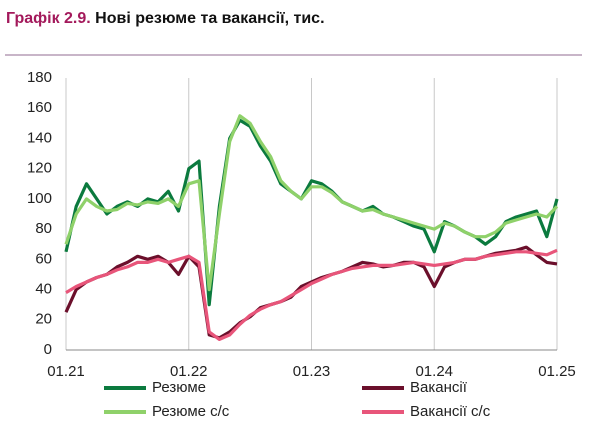 Image resolution: width=600 pixels, height=427 pixels. What do you see at coordinates (450, 411) in the screenshot?
I see `legend-label: Вакансії с/с` at bounding box center [450, 411].